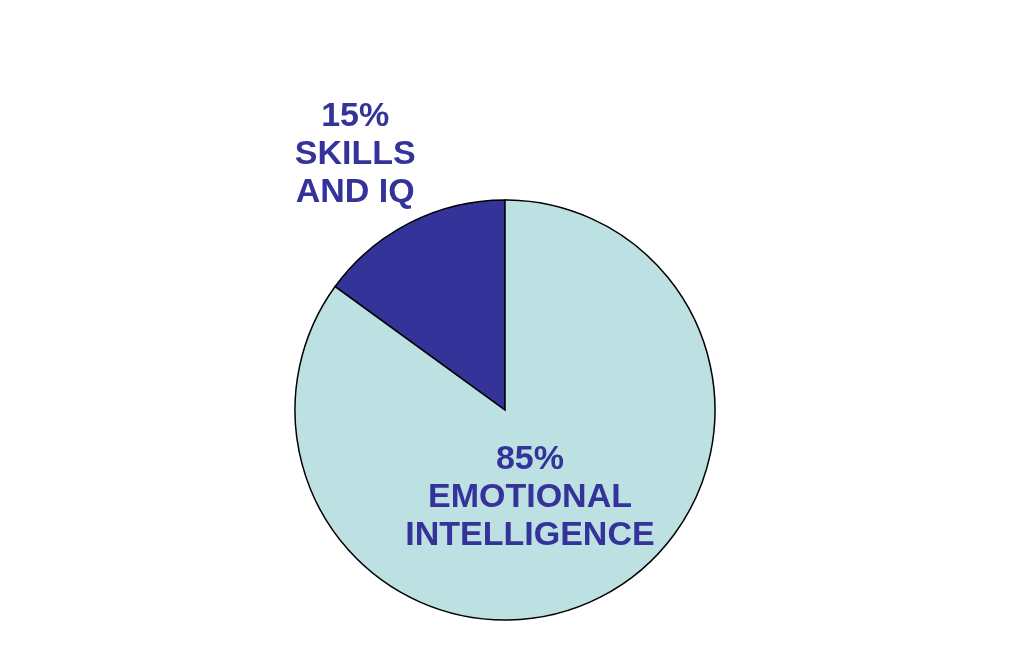  Describe the element at coordinates (355, 170) in the screenshot. I see `slice-label: SKILLS AND IQ` at that location.